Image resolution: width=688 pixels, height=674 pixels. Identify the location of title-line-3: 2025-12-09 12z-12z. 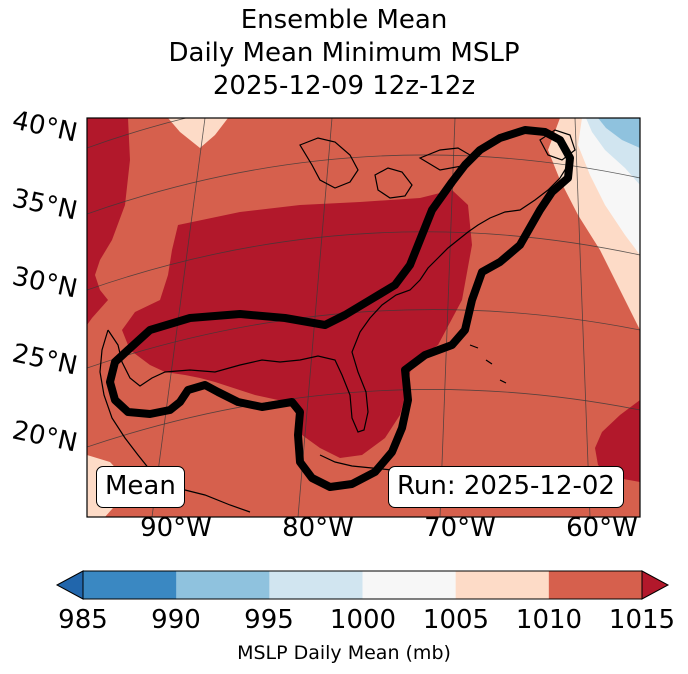
(344, 86).